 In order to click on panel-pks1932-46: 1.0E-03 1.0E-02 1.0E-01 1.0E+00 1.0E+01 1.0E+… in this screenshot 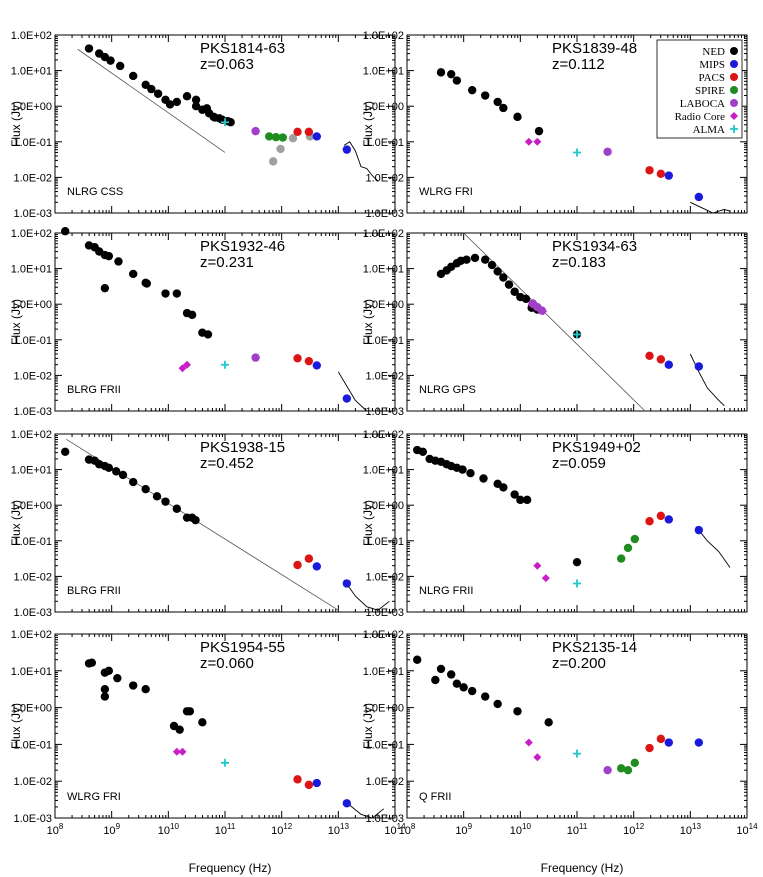, I will do `click(202, 322)`.